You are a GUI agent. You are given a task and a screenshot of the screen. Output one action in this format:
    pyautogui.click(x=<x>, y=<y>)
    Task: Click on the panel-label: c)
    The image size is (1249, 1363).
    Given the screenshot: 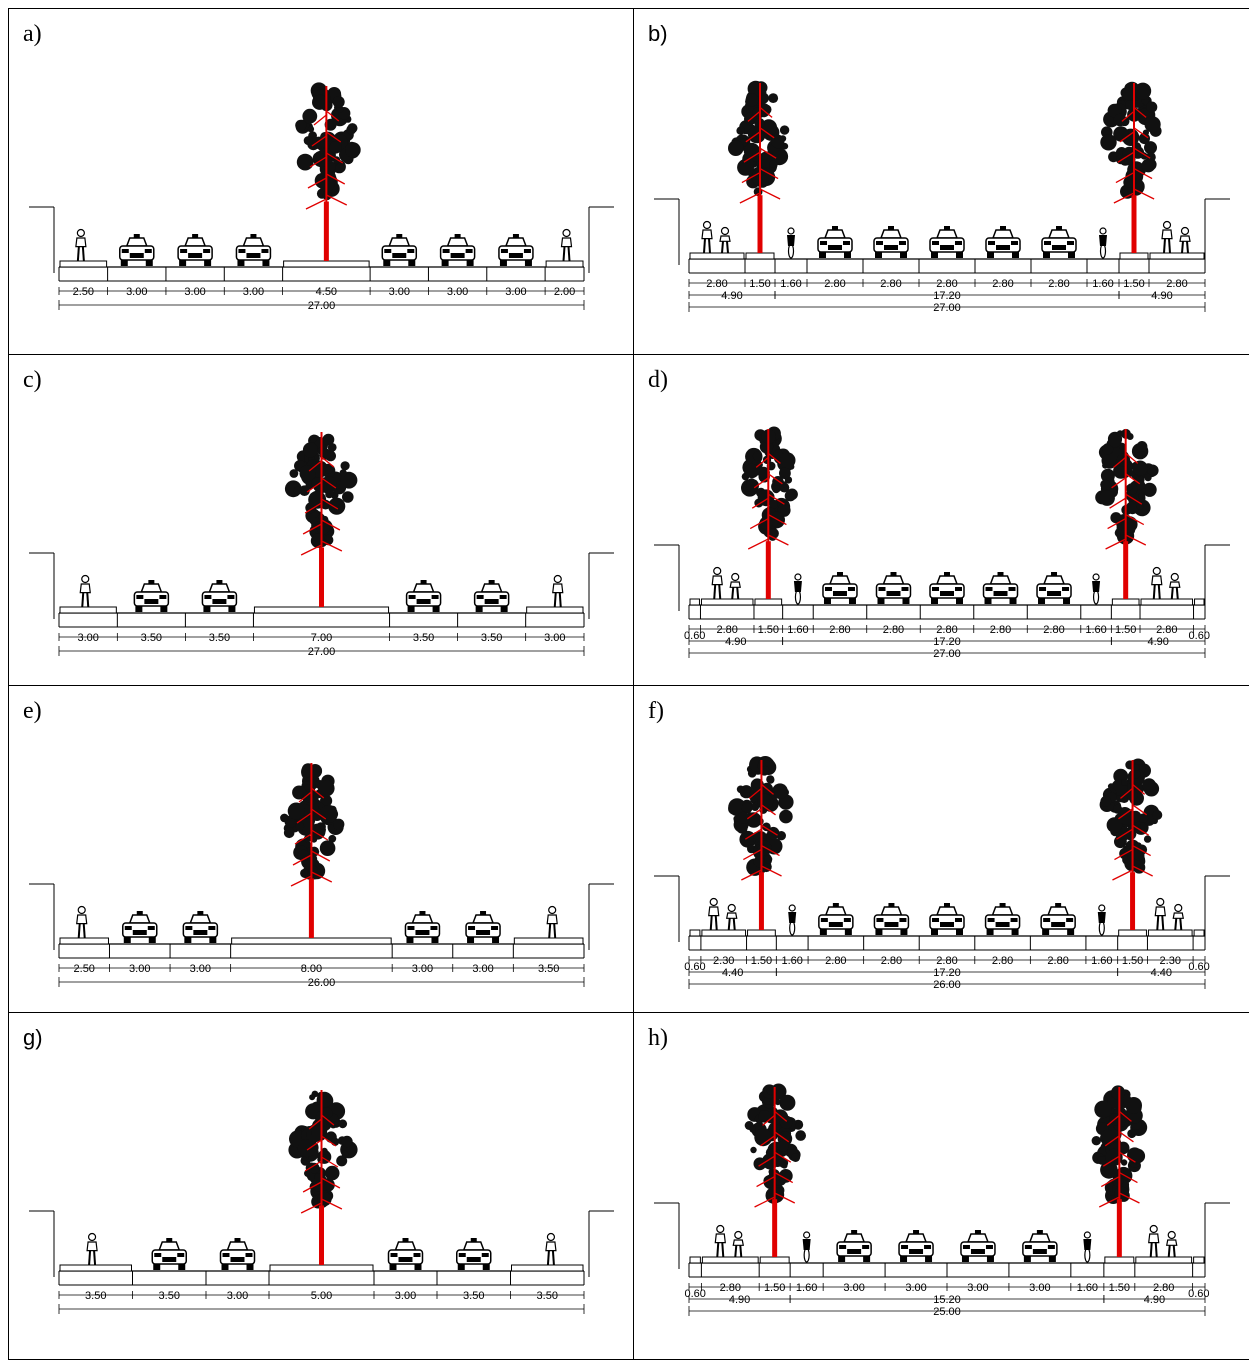 What is the action you would take?
    pyautogui.click(x=32, y=380)
    